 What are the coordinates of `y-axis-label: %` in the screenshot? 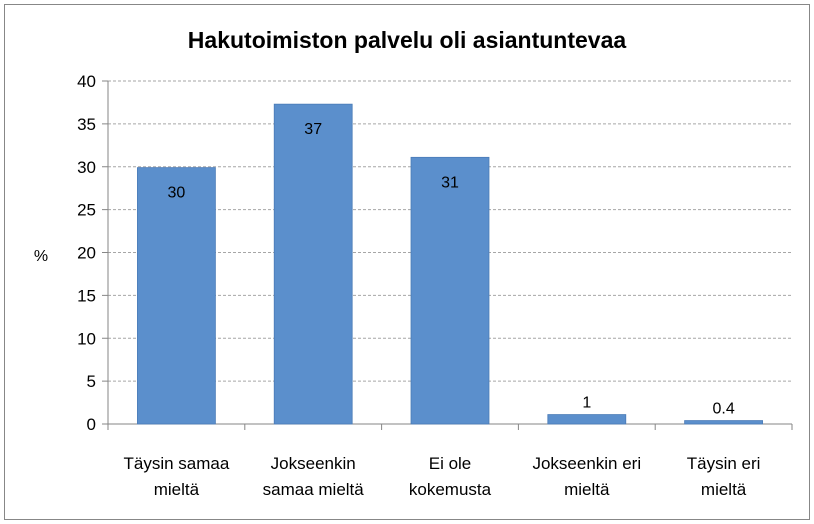 It's located at (41, 256).